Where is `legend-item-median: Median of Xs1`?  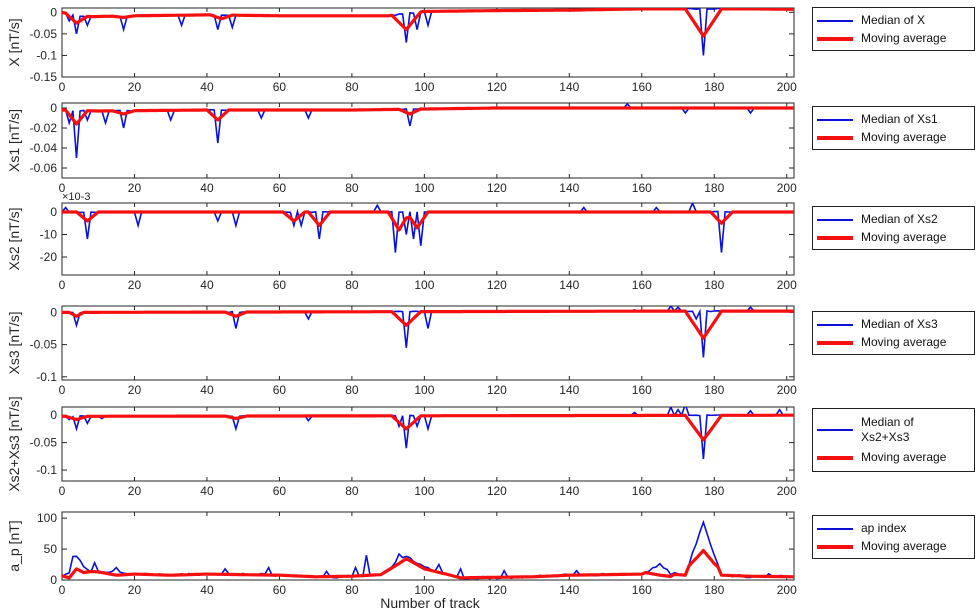
legend-item-median: Median of Xs1 is located at coordinates (877, 119).